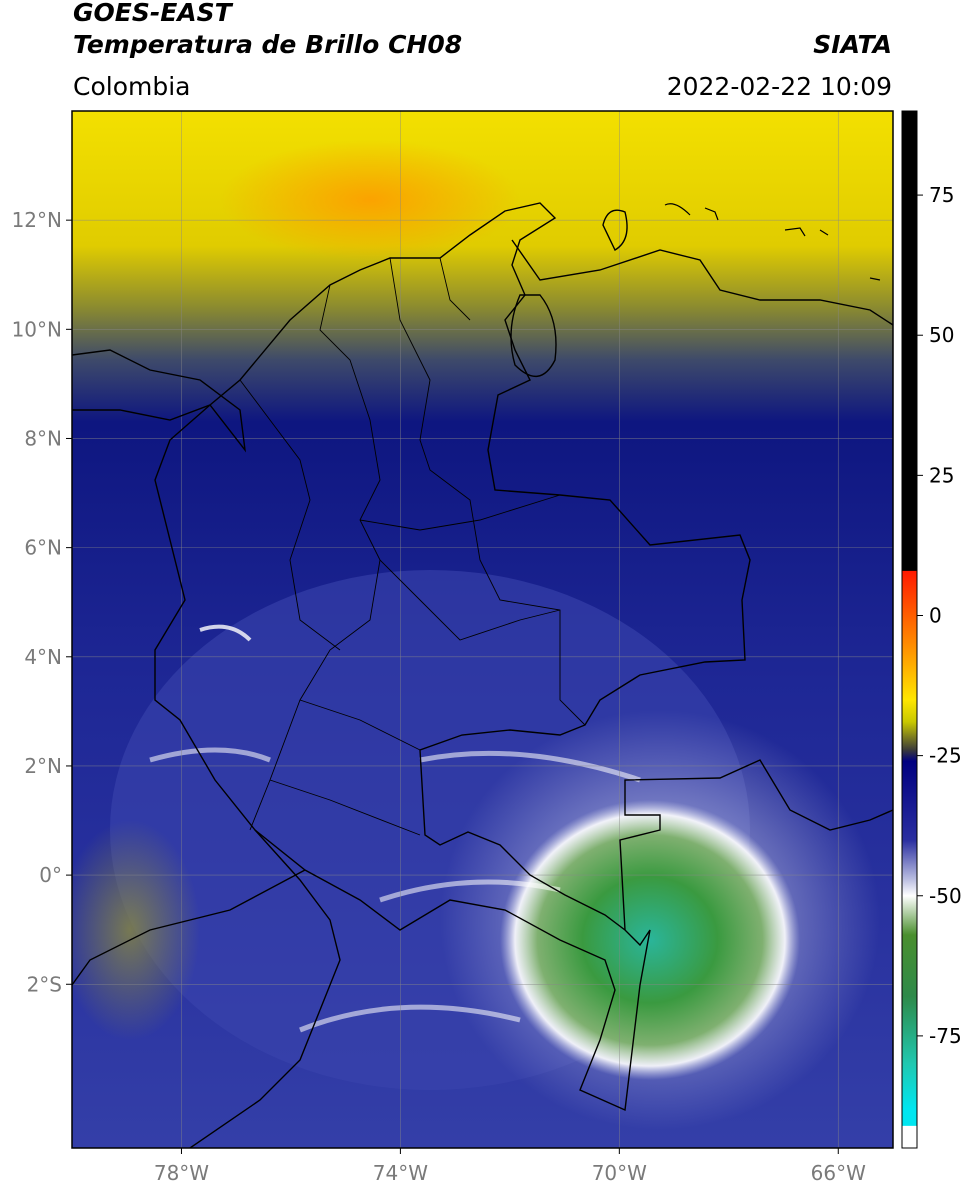 The width and height of the screenshot is (966, 1190). I want to click on colorbar-tick-label: 50, so click(941, 335).